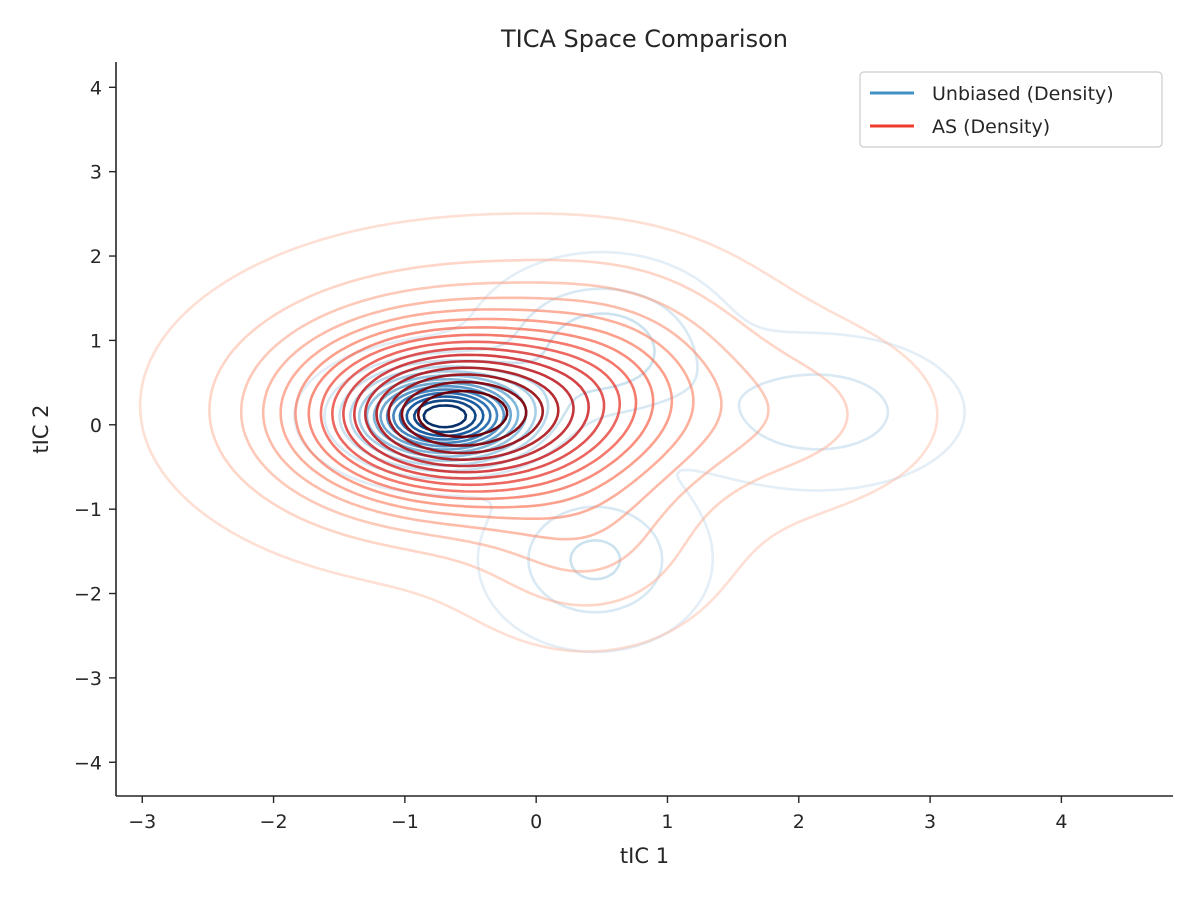 The width and height of the screenshot is (1200, 901). Describe the element at coordinates (1023, 94) in the screenshot. I see `legend-label-unbiased: Unbiased (Density)` at that location.